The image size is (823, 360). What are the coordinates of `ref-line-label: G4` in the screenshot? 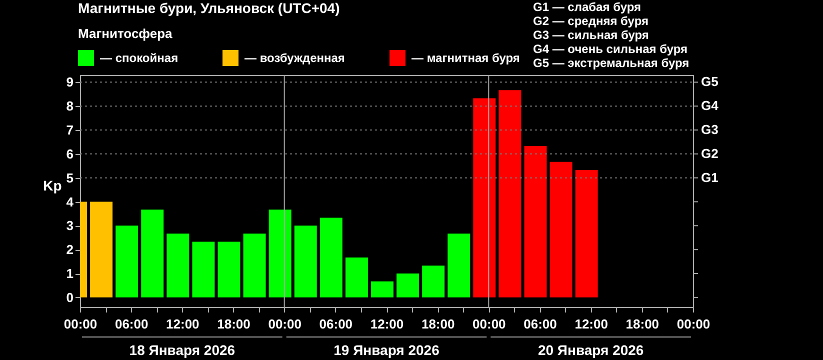 It's located at (710, 106).